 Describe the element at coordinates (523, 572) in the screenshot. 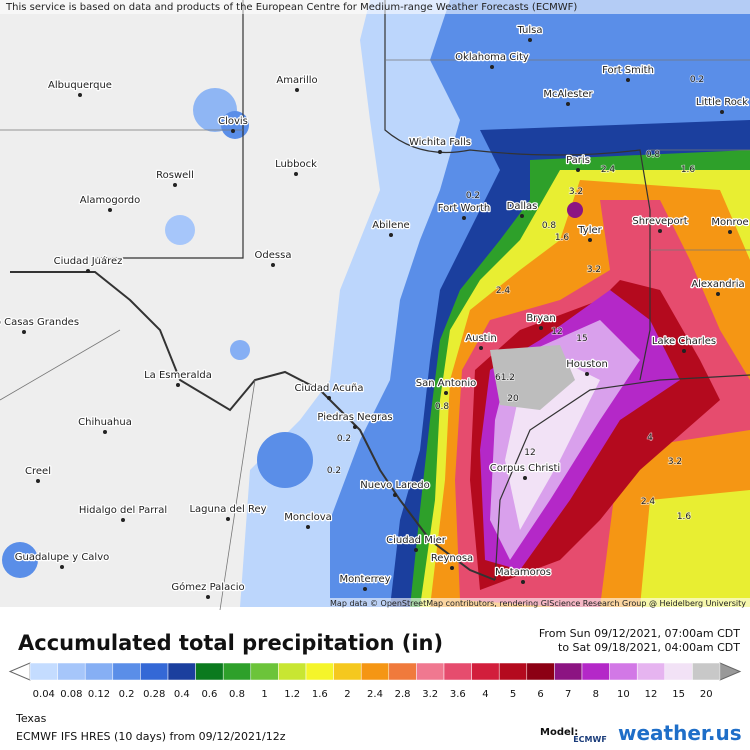

I see `city-label: Matamoros` at that location.